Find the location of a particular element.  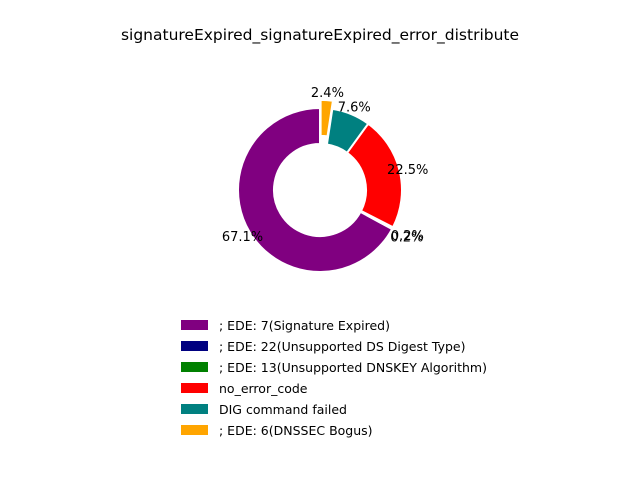

slice-percent-label: 67.1% is located at coordinates (242, 237).